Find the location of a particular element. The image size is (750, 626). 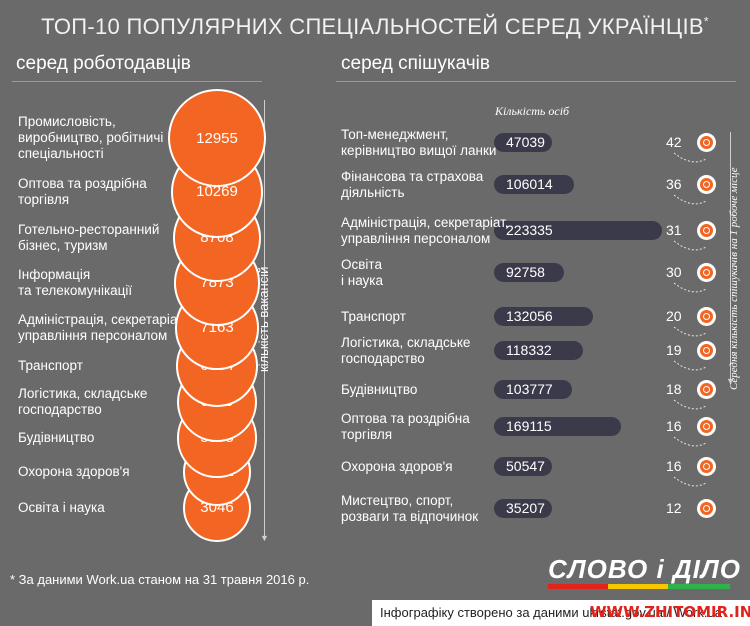

jobseeker-category-label: Транспорт is located at coordinates (373, 317).